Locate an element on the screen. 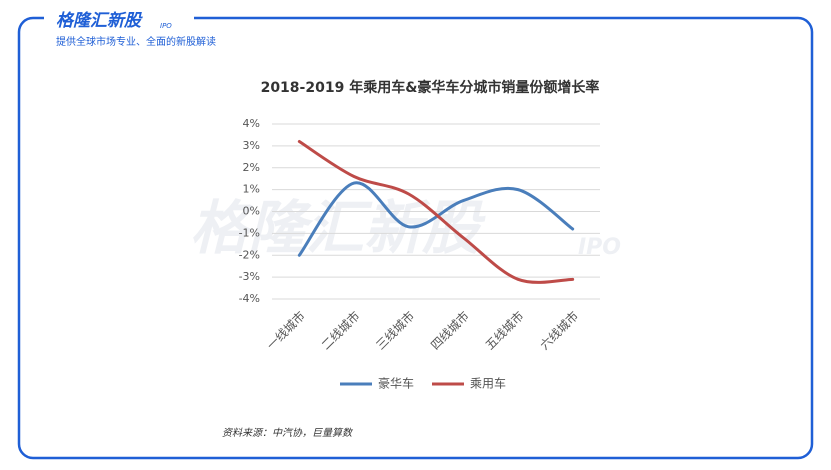  y-tick-label: -2% is located at coordinates (249, 254).